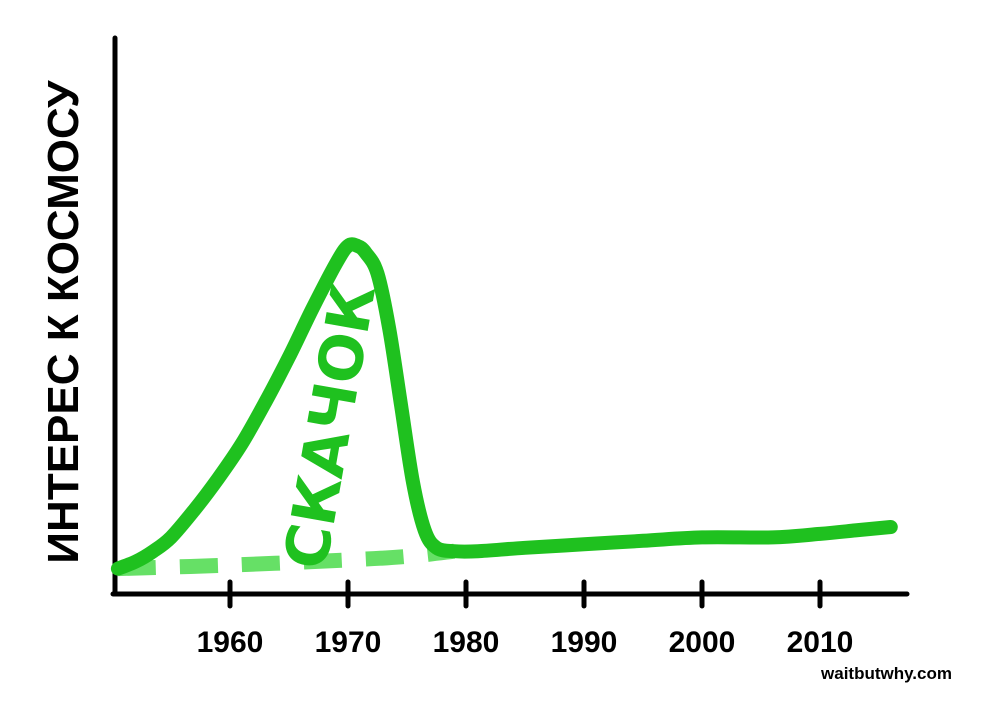 The height and width of the screenshot is (704, 1000). Describe the element at coordinates (702, 642) in the screenshot. I see `x-tick-label-2000: 2000` at that location.